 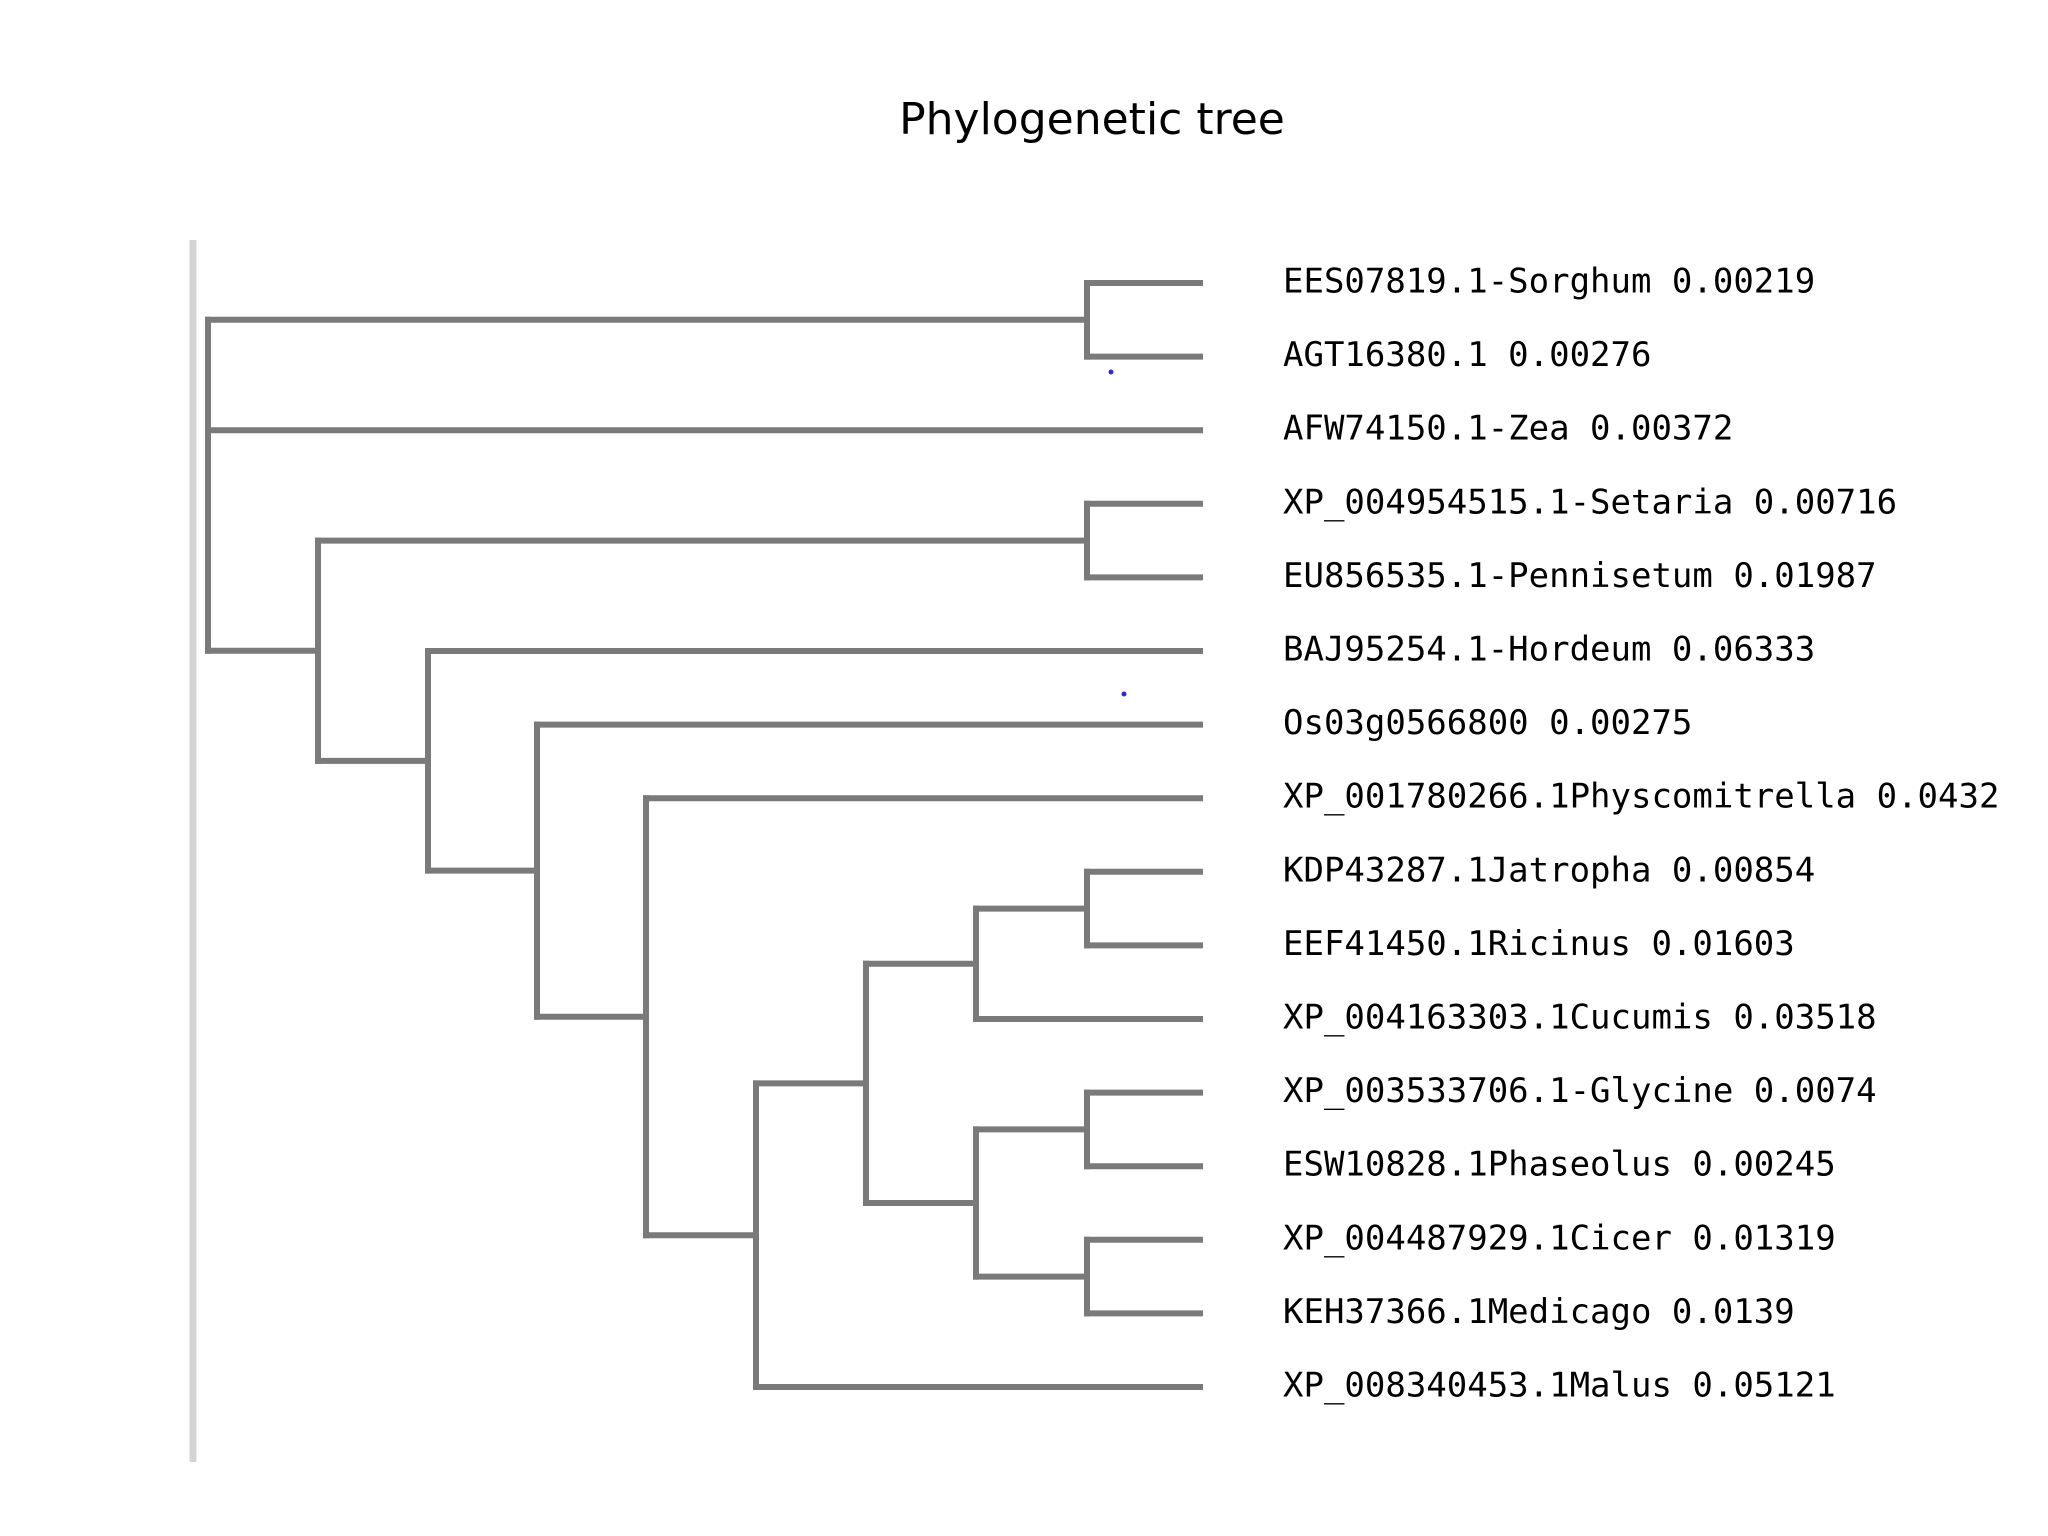 I want to click on leaf-label-L16: XP_008340453.1Malus 0.05121, so click(x=1559, y=1386).